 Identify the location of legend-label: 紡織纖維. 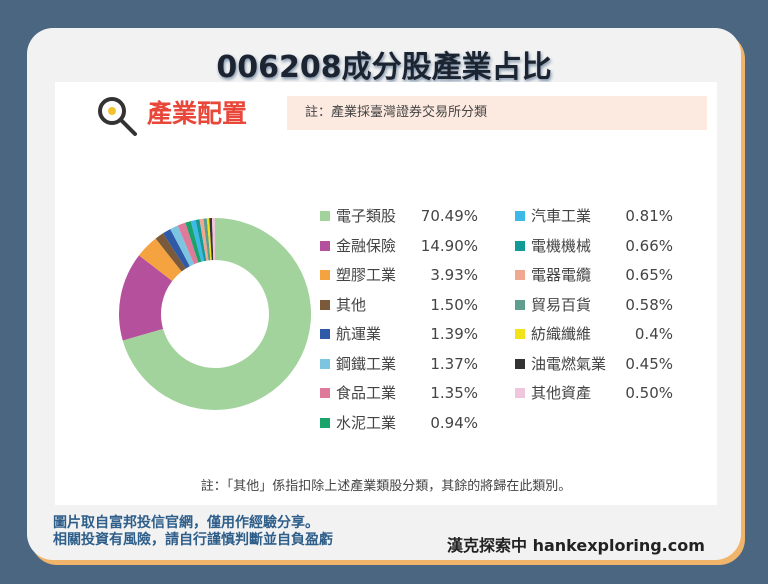
(561, 334).